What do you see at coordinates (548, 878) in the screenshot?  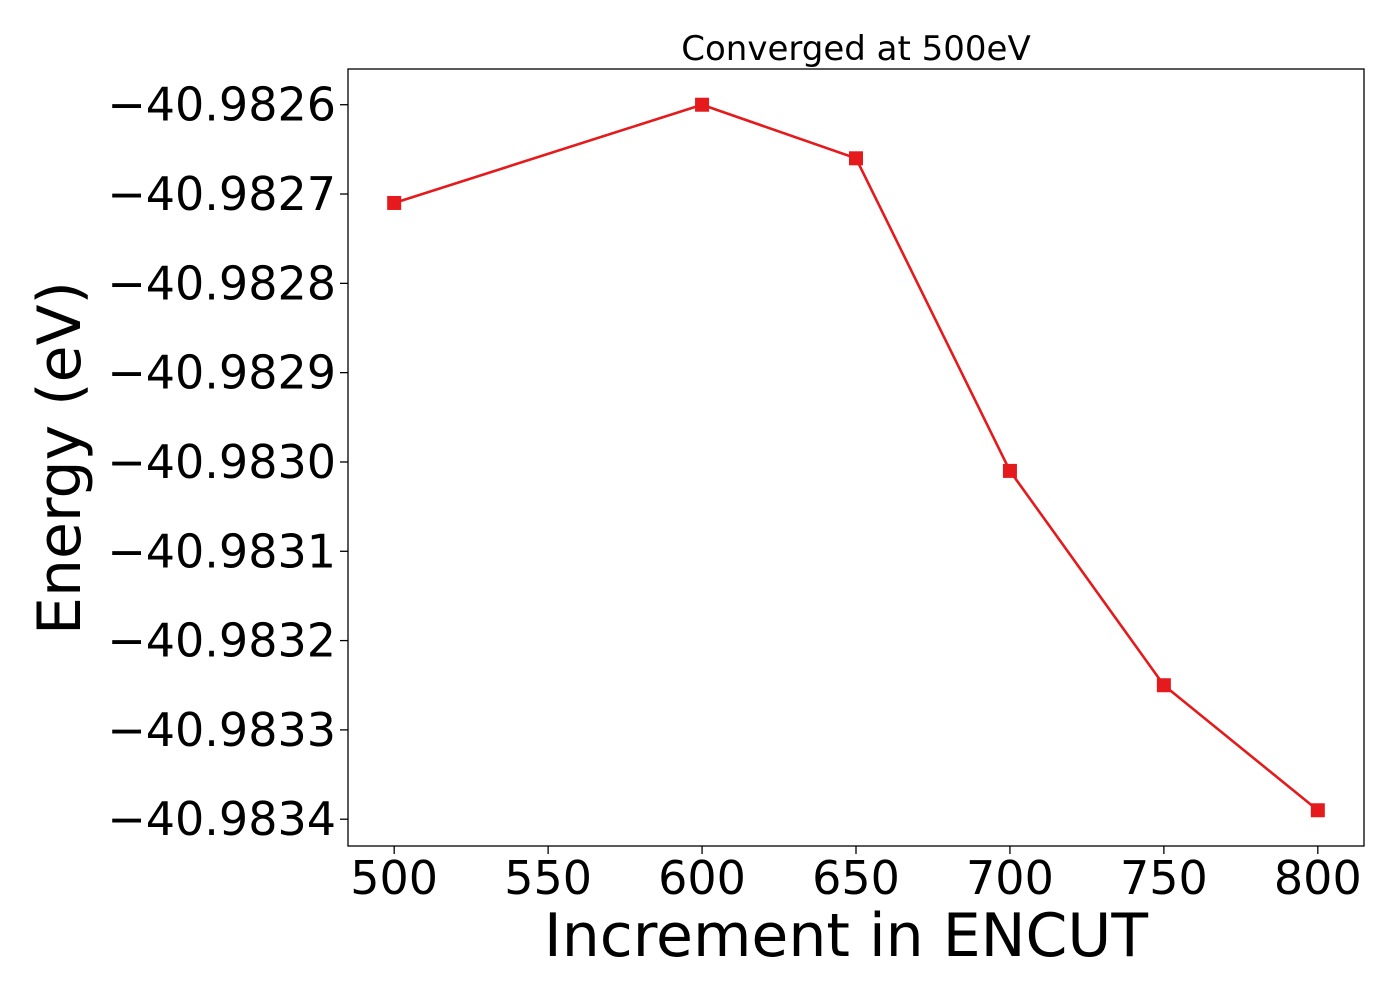 I see `x-tick-label: 550` at bounding box center [548, 878].